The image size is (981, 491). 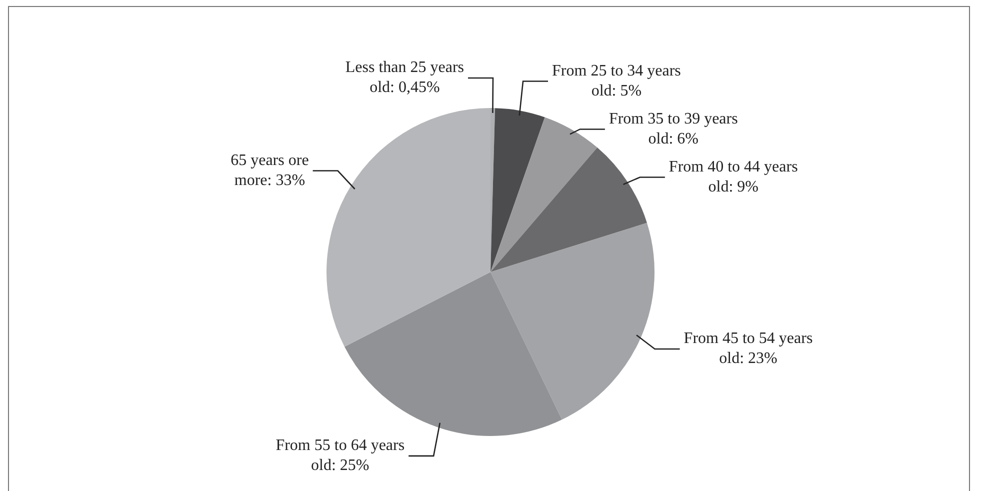 I want to click on slice-label: From 25 to 34 years old: 5%, so click(x=616, y=81).